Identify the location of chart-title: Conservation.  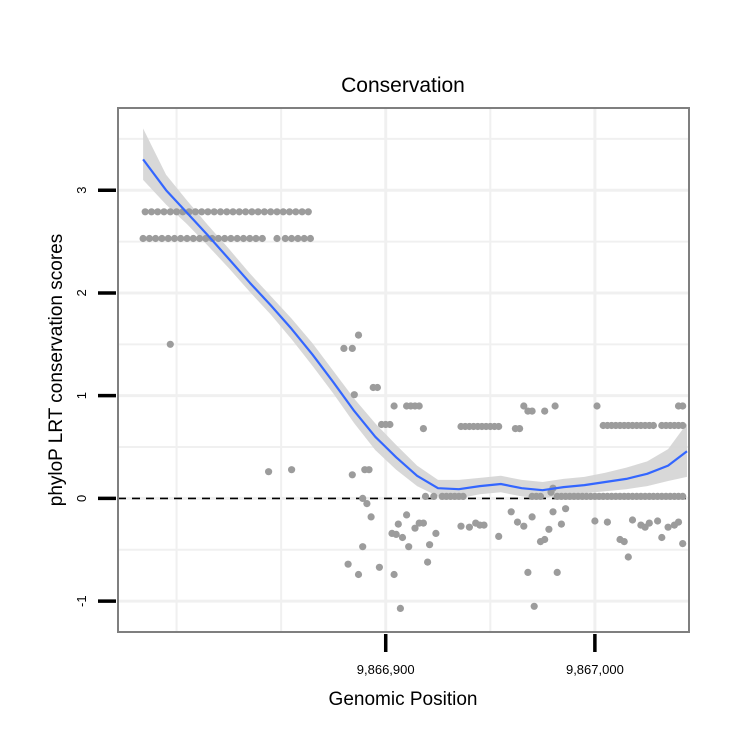
(403, 85).